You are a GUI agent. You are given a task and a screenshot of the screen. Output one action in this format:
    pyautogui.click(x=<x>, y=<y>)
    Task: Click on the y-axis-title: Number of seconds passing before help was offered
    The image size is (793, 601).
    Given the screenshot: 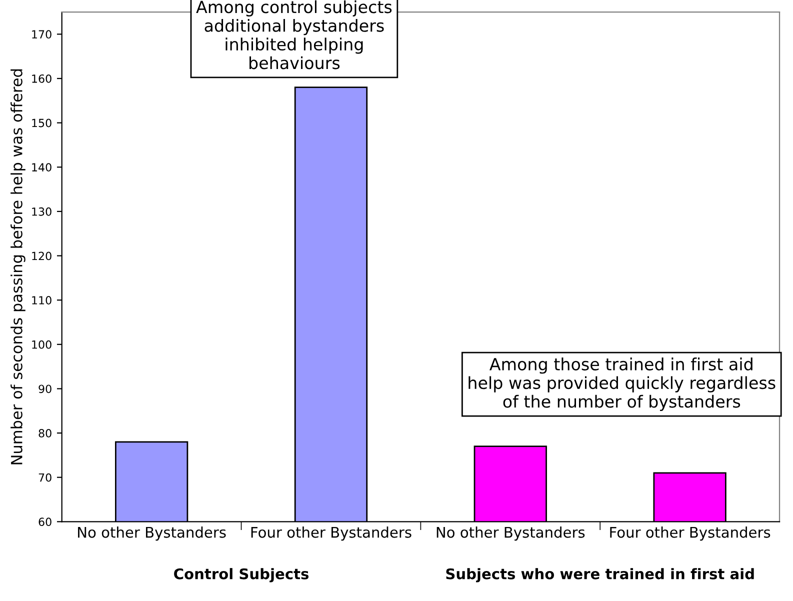 What is the action you would take?
    pyautogui.click(x=18, y=266)
    